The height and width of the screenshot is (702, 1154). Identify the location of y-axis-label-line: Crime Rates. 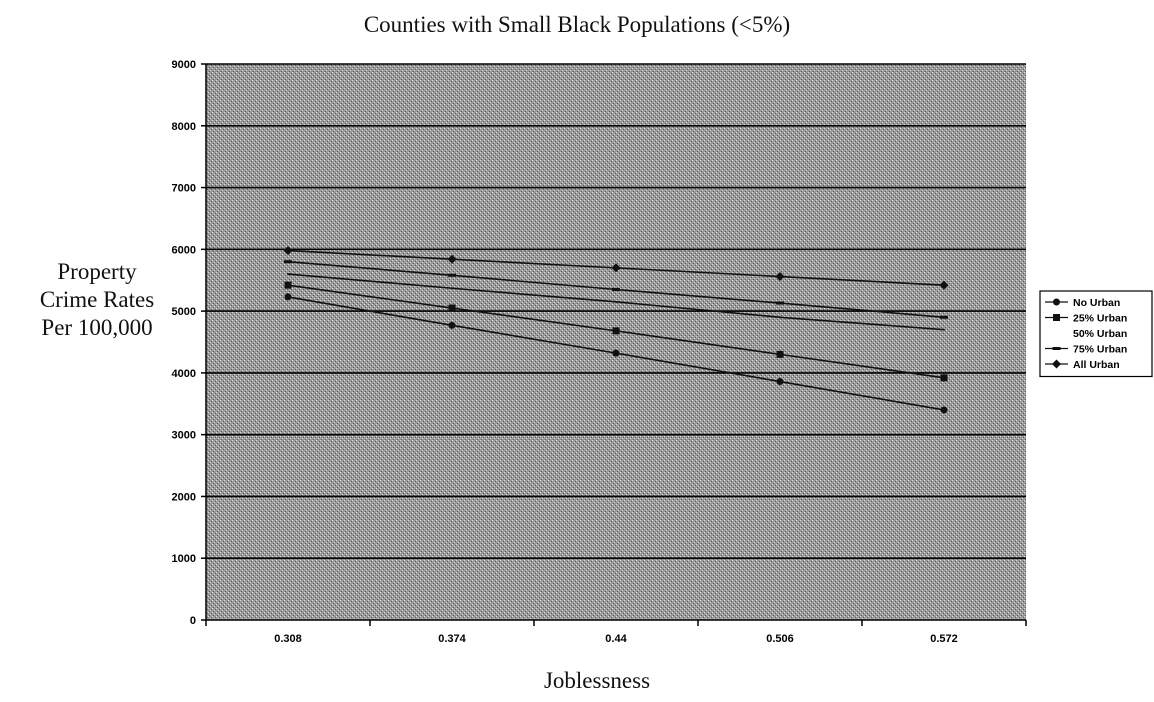
(97, 299).